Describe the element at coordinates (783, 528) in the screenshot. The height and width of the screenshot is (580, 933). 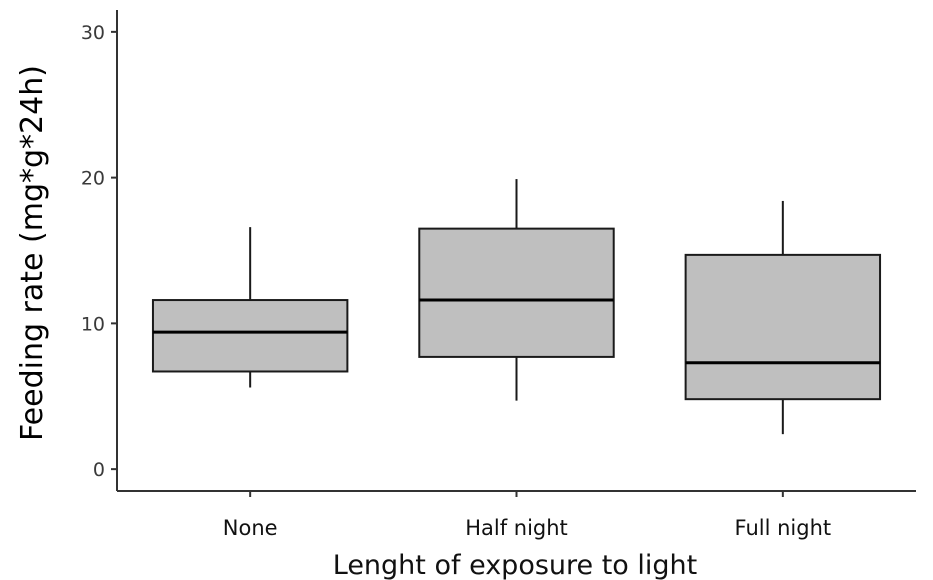
I see `x-tick-label: Full night` at that location.